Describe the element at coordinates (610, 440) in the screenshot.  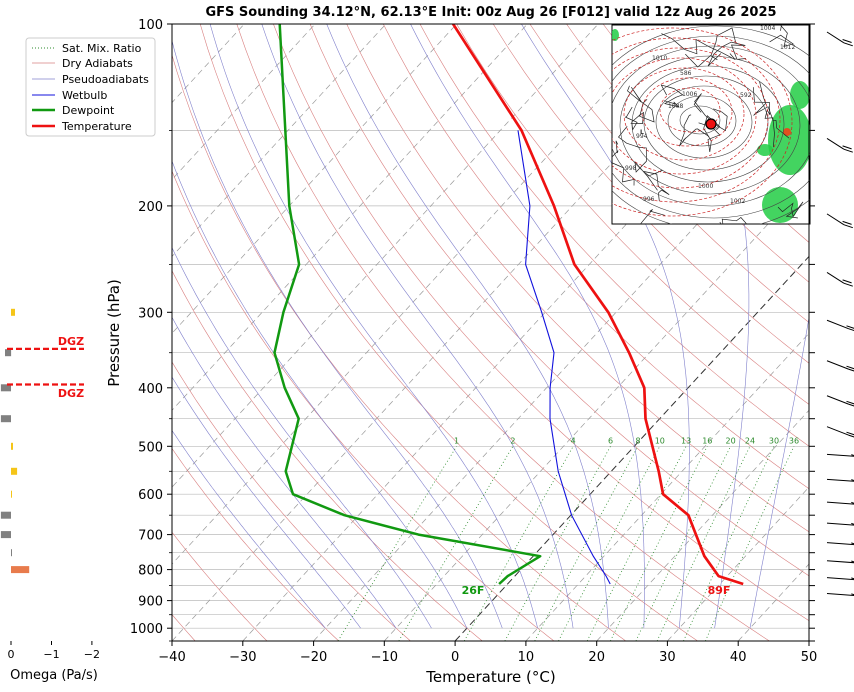
I see `mixing-ratio-label: 6` at that location.